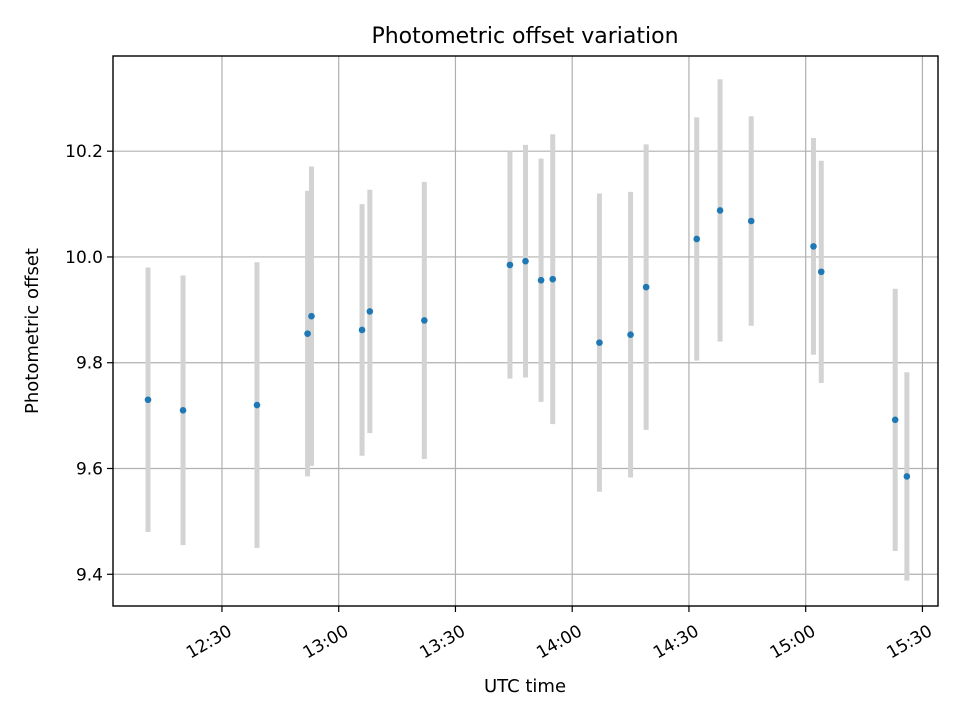  What do you see at coordinates (793, 642) in the screenshot?
I see `x-tick-label: 15:00` at bounding box center [793, 642].